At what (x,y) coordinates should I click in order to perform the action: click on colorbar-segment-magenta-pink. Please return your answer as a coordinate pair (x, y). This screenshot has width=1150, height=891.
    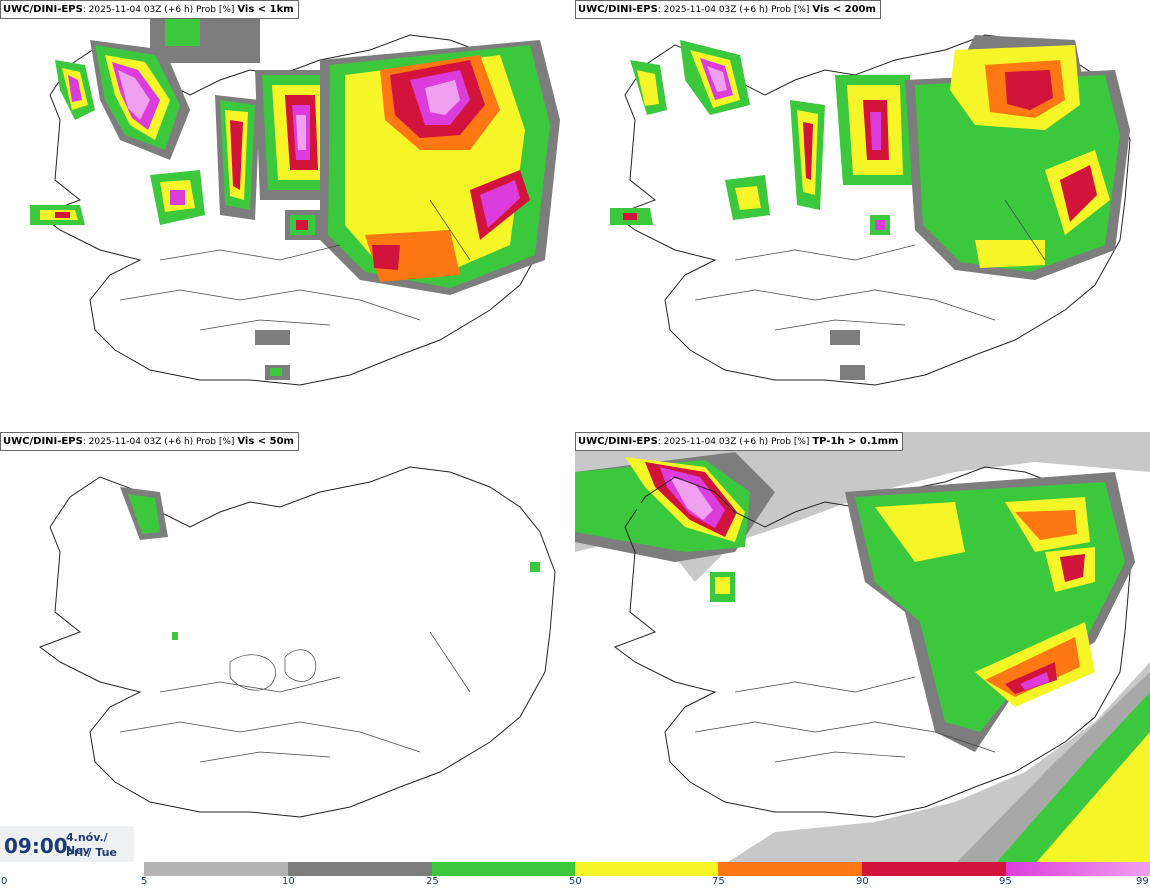
    Looking at the image, I should click on (1078, 869).